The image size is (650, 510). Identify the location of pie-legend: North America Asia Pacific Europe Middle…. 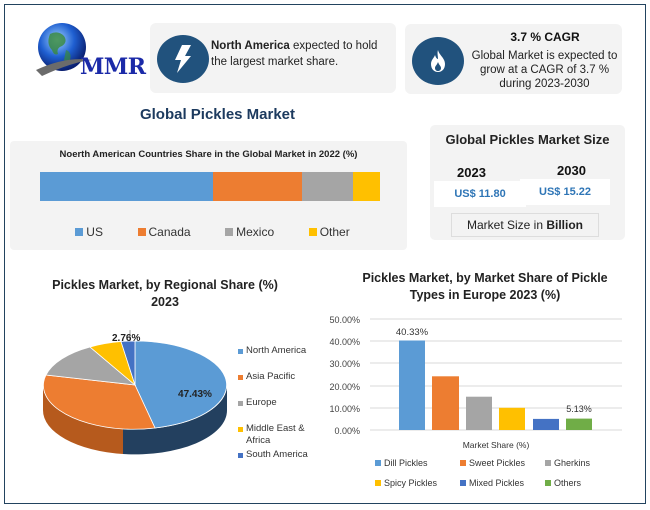
(275, 410).